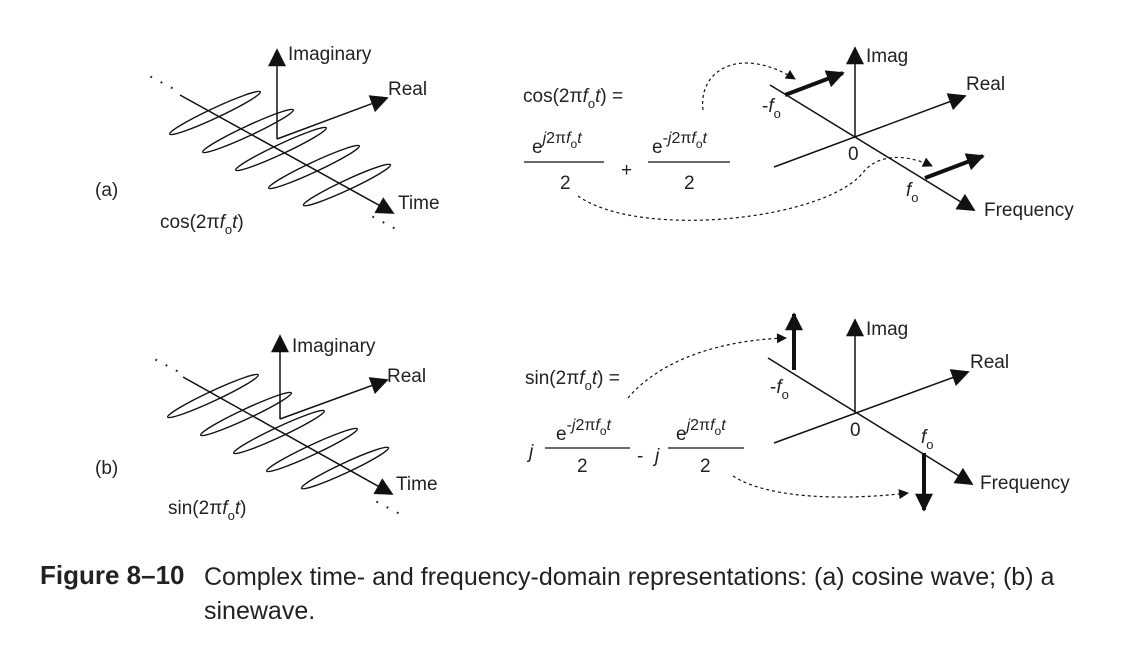 The width and height of the screenshot is (1129, 648). I want to click on real-axis-label-b: Real, so click(406, 376).